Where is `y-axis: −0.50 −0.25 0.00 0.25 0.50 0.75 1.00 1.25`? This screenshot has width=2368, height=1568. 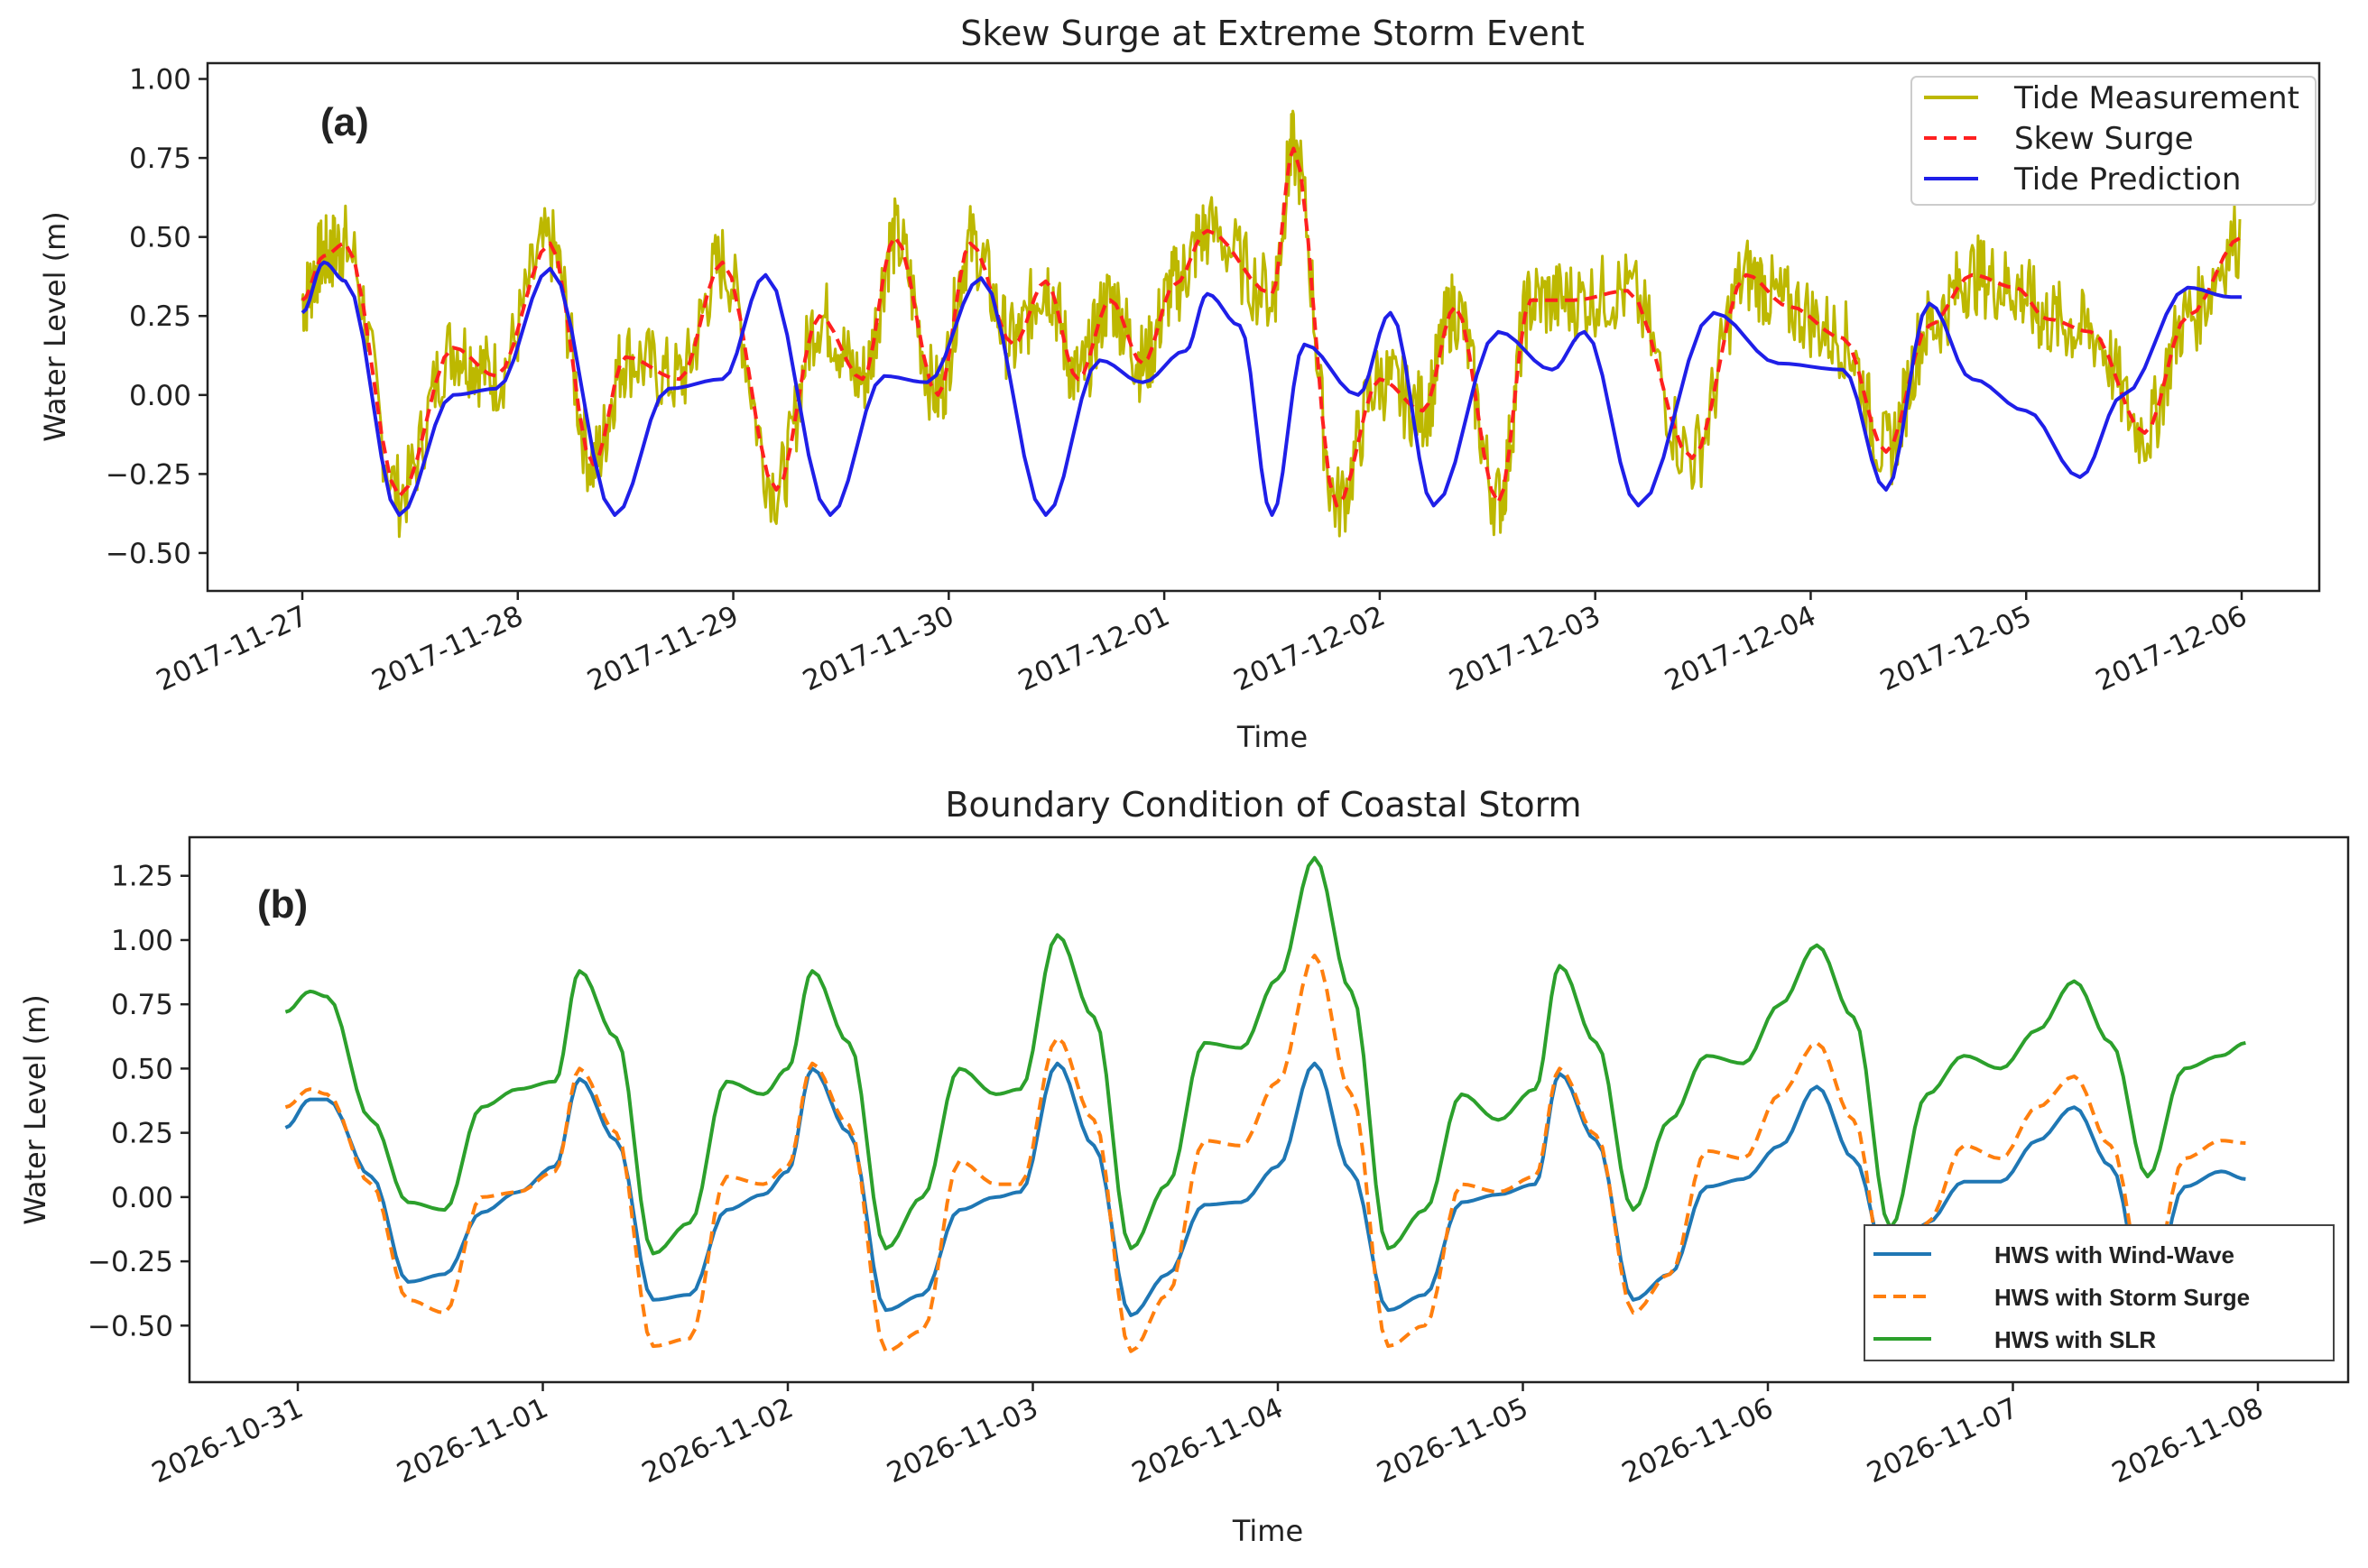 y-axis: −0.50 −0.25 0.00 0.25 0.50 0.75 1.00 1.25 is located at coordinates (139, 1101).